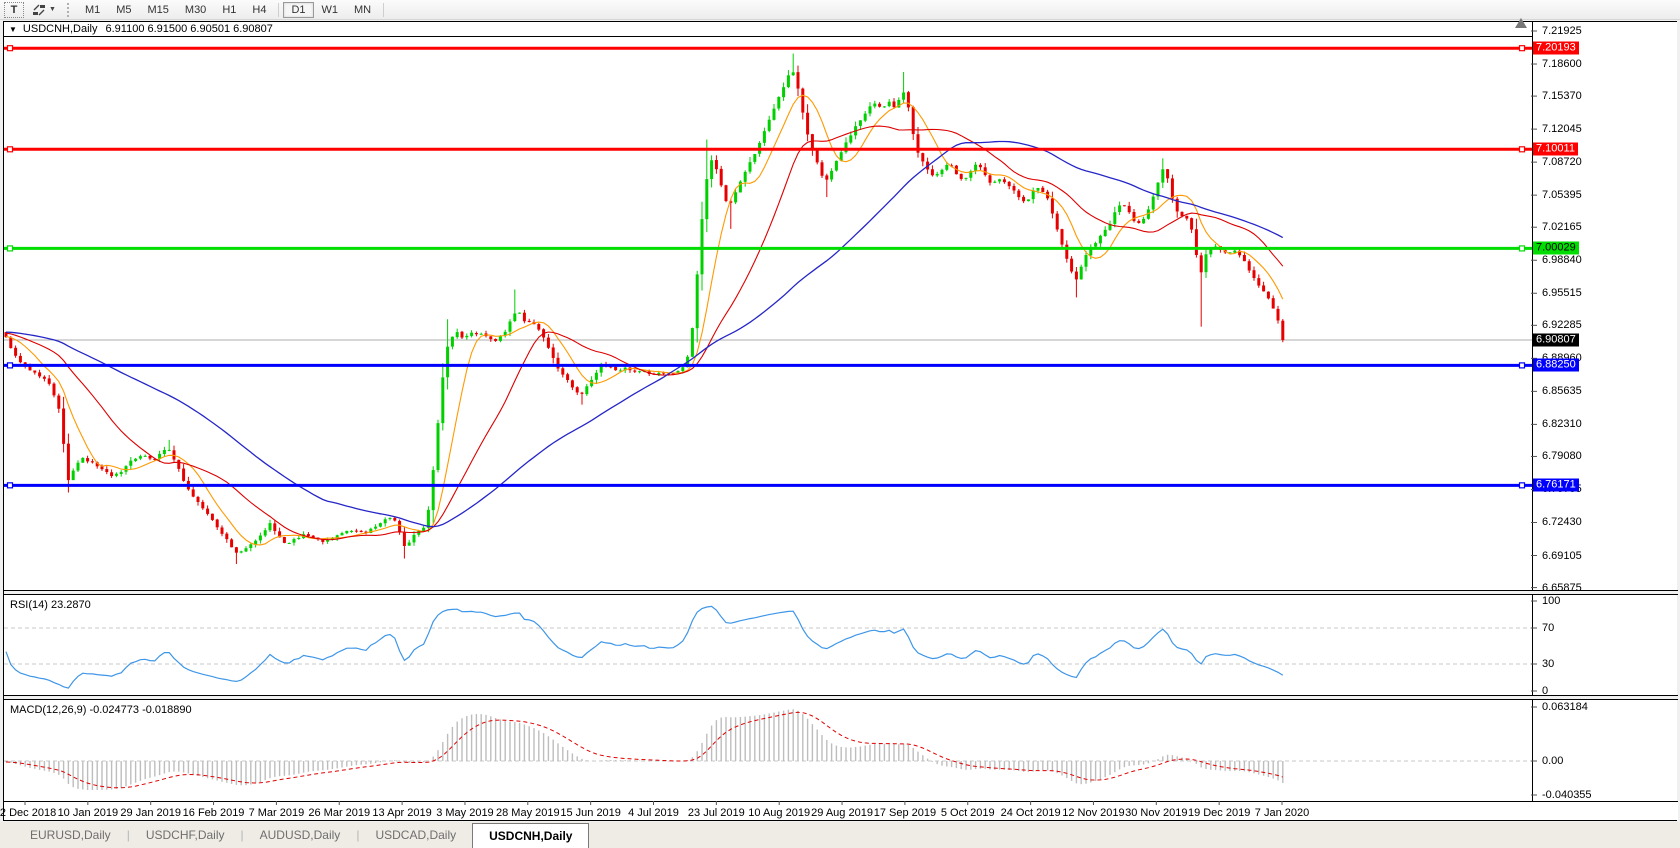  Describe the element at coordinates (185, 835) in the screenshot. I see `chart-tab-usdchf: USDCHF,Daily` at that location.